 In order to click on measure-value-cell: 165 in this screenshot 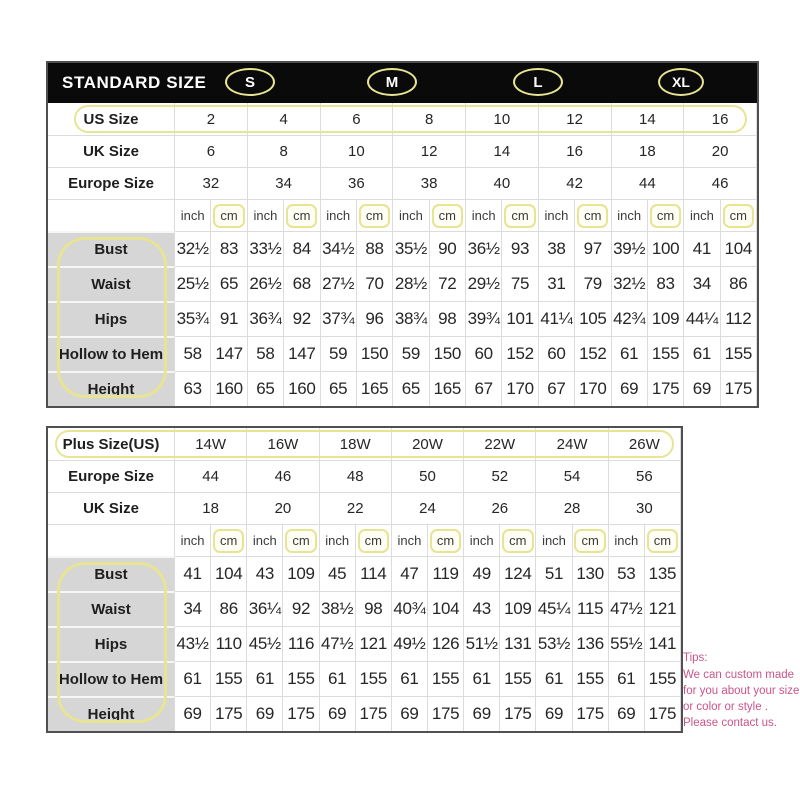, I will do `click(447, 388)`.